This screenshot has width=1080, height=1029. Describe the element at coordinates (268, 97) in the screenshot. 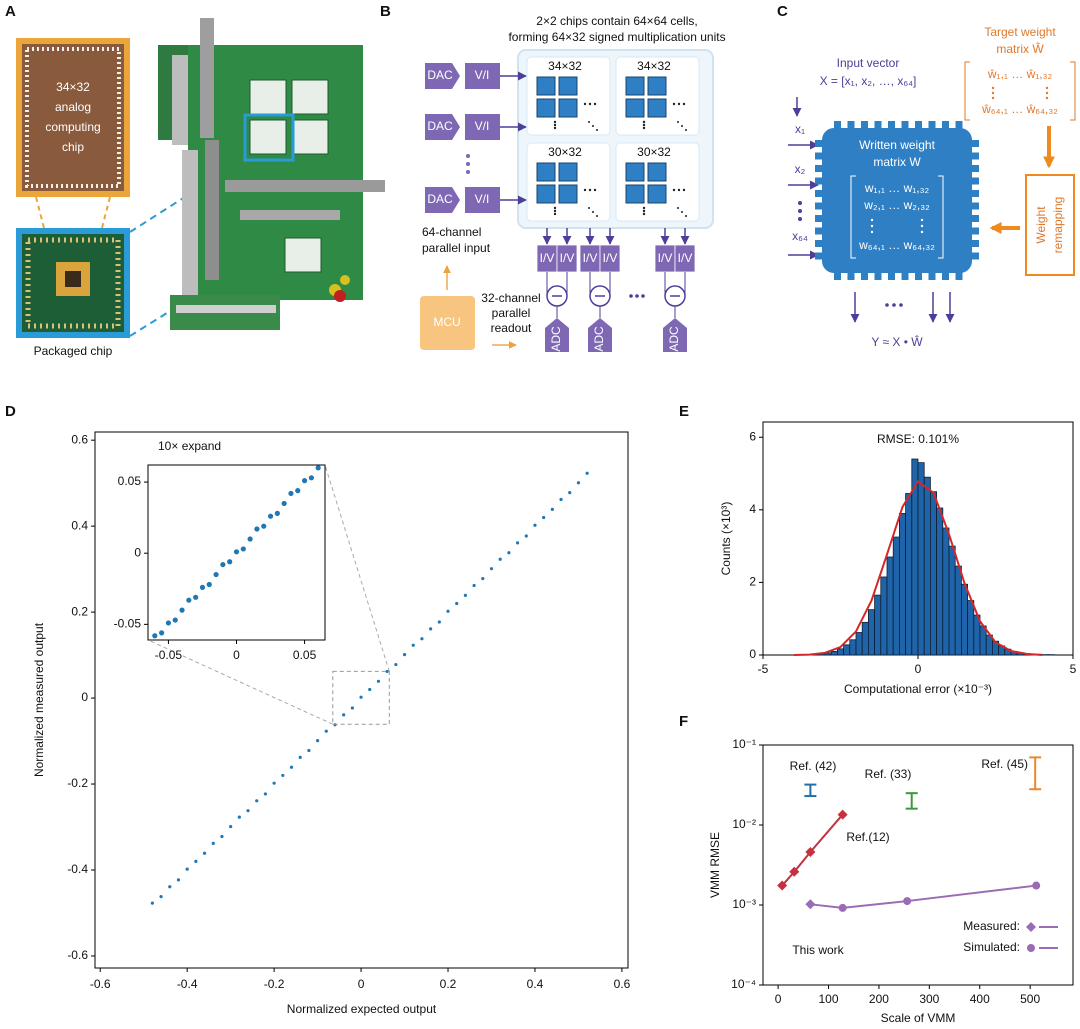

I see `socket` at that location.